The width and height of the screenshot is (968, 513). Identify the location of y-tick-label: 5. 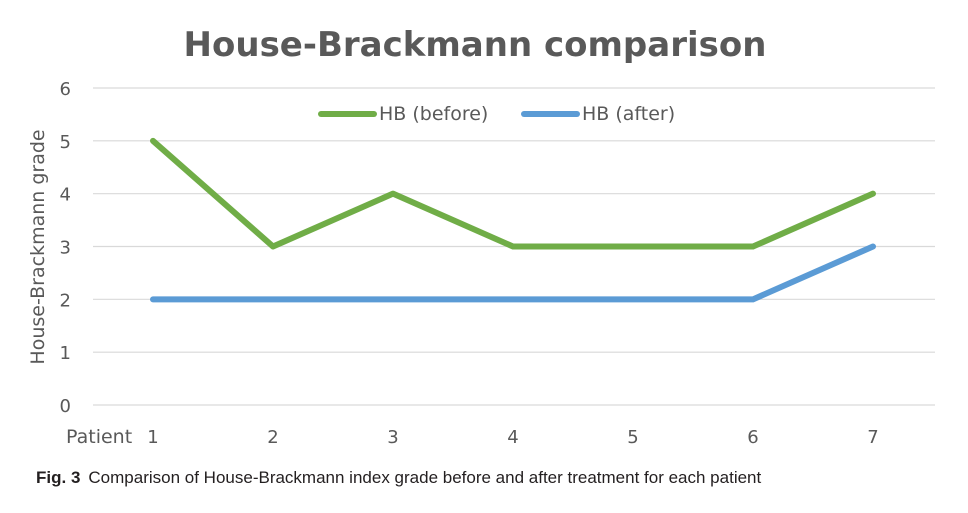
(65, 142).